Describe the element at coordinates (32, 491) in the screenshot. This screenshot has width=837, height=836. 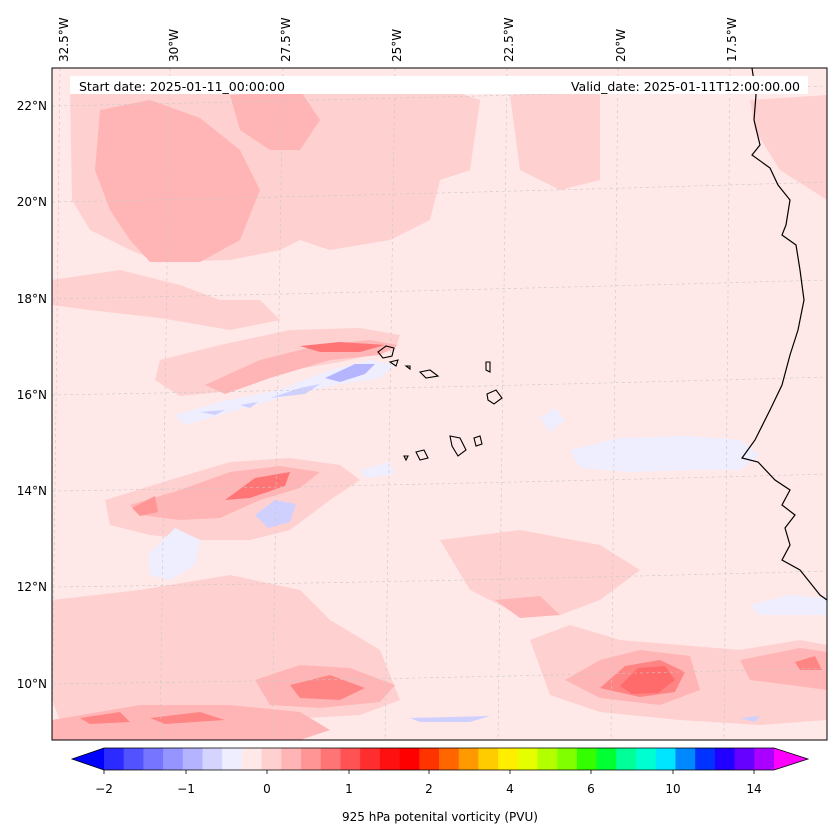
I see `latitude-label: 14°N` at that location.